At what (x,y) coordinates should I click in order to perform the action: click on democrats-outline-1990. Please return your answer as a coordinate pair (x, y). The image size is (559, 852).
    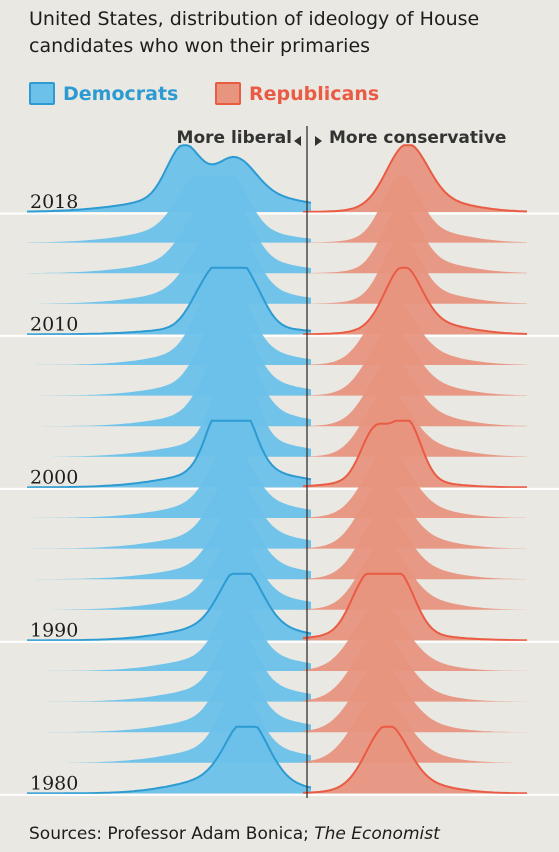
    Looking at the image, I should click on (169, 607).